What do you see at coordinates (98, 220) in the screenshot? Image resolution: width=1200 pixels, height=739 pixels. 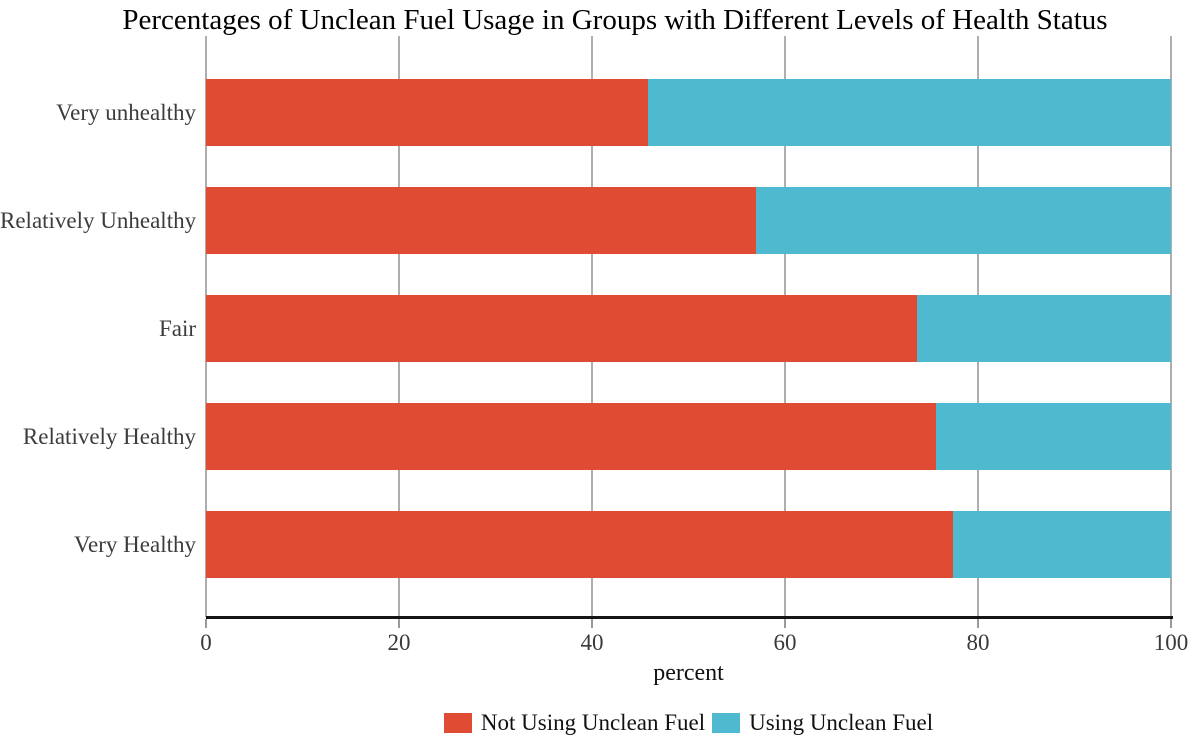 I see `category-label-relatively-unhealthy: Relatively Unhealthy` at bounding box center [98, 220].